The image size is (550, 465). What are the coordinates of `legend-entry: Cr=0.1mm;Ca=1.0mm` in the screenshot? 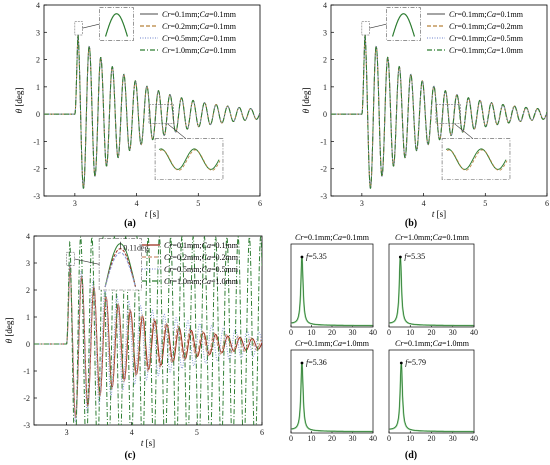 It's located at (486, 50).